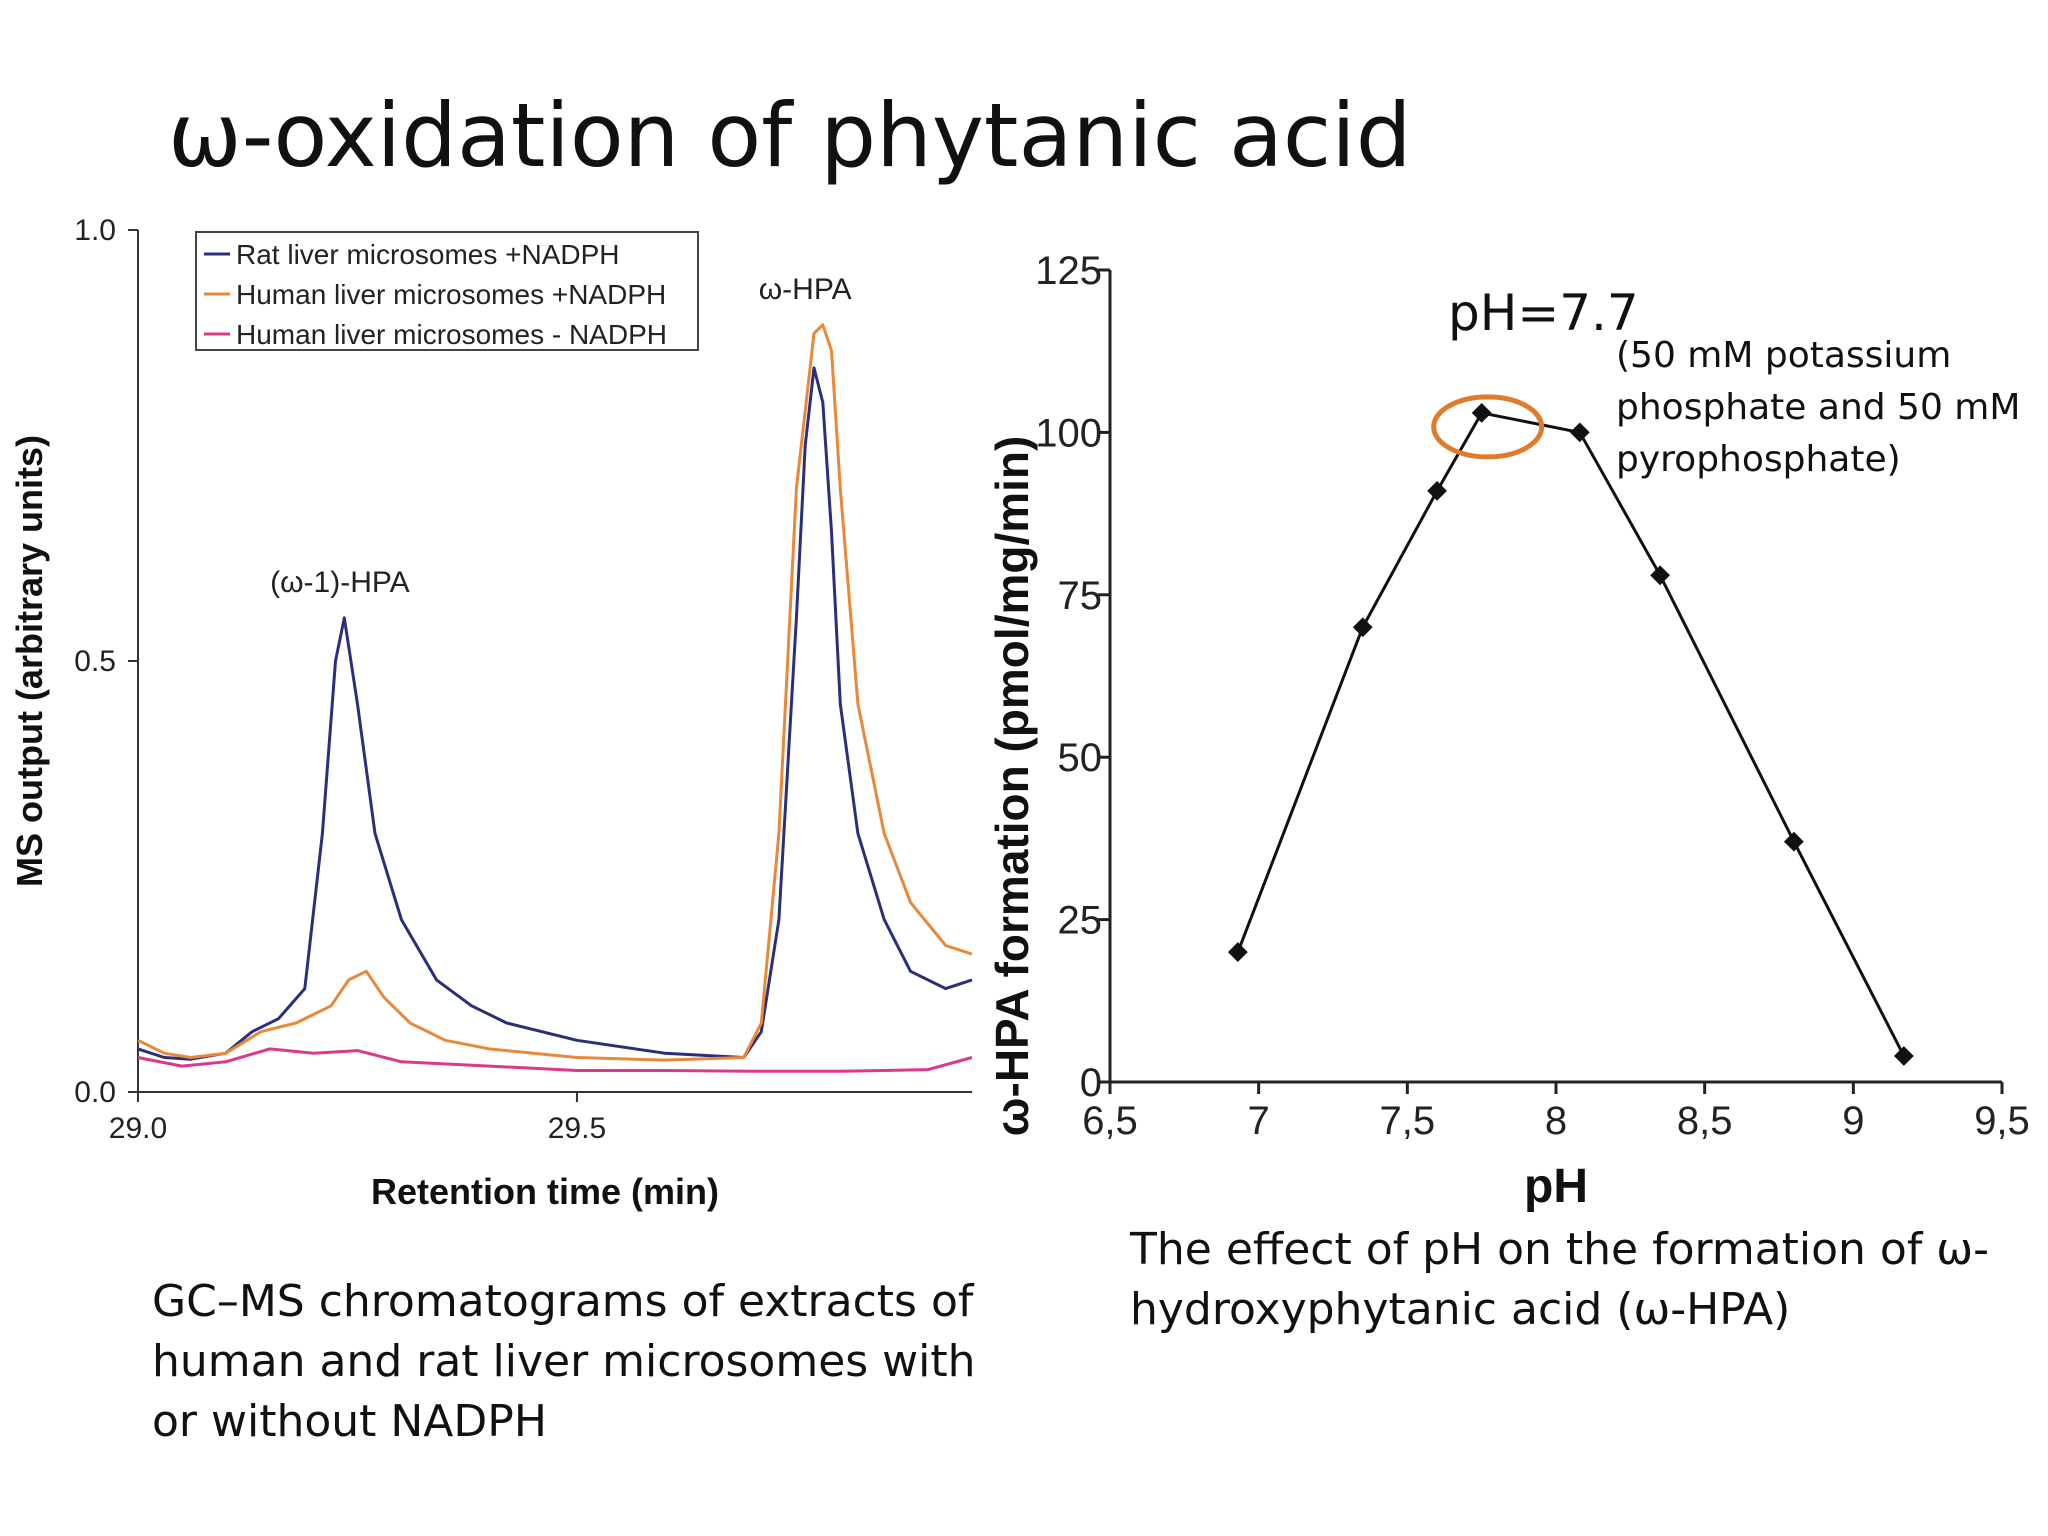 The image size is (2048, 1536). Describe the element at coordinates (545, 1191) in the screenshot. I see `x-axis-label: Retention time (min)` at that location.